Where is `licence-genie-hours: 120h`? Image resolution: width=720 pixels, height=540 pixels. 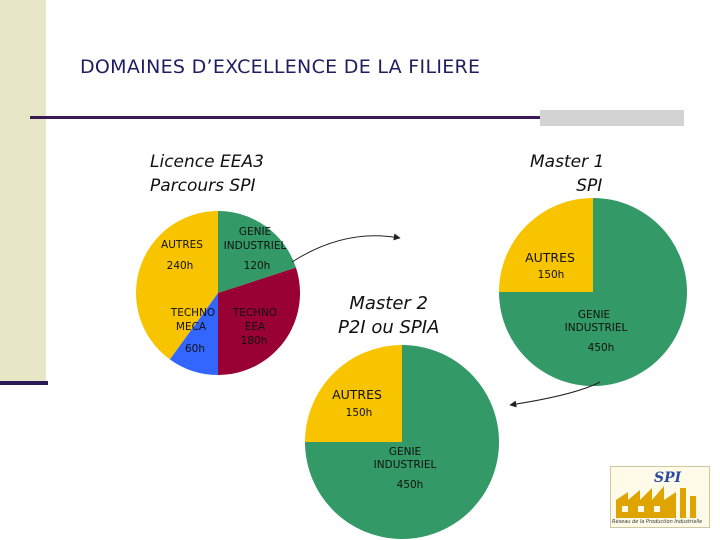
licence-genie-hours: 120h is located at coordinates (257, 266).